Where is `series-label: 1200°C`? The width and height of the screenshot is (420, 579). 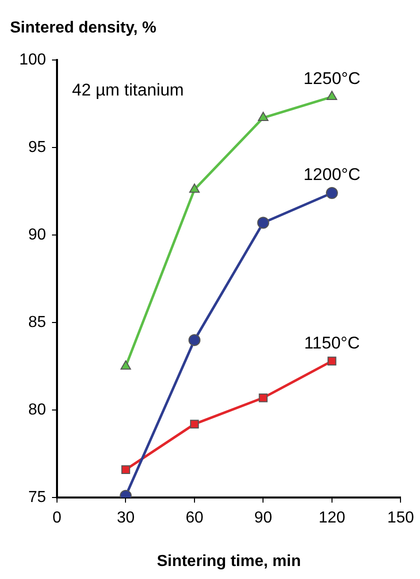 series-label: 1200°C is located at coordinates (331, 174).